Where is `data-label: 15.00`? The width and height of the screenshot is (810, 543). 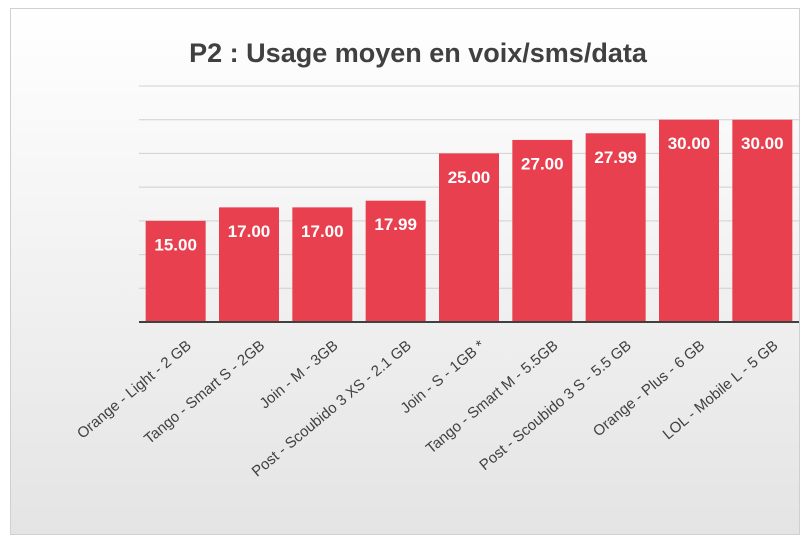
data-label: 15.00 is located at coordinates (175, 244).